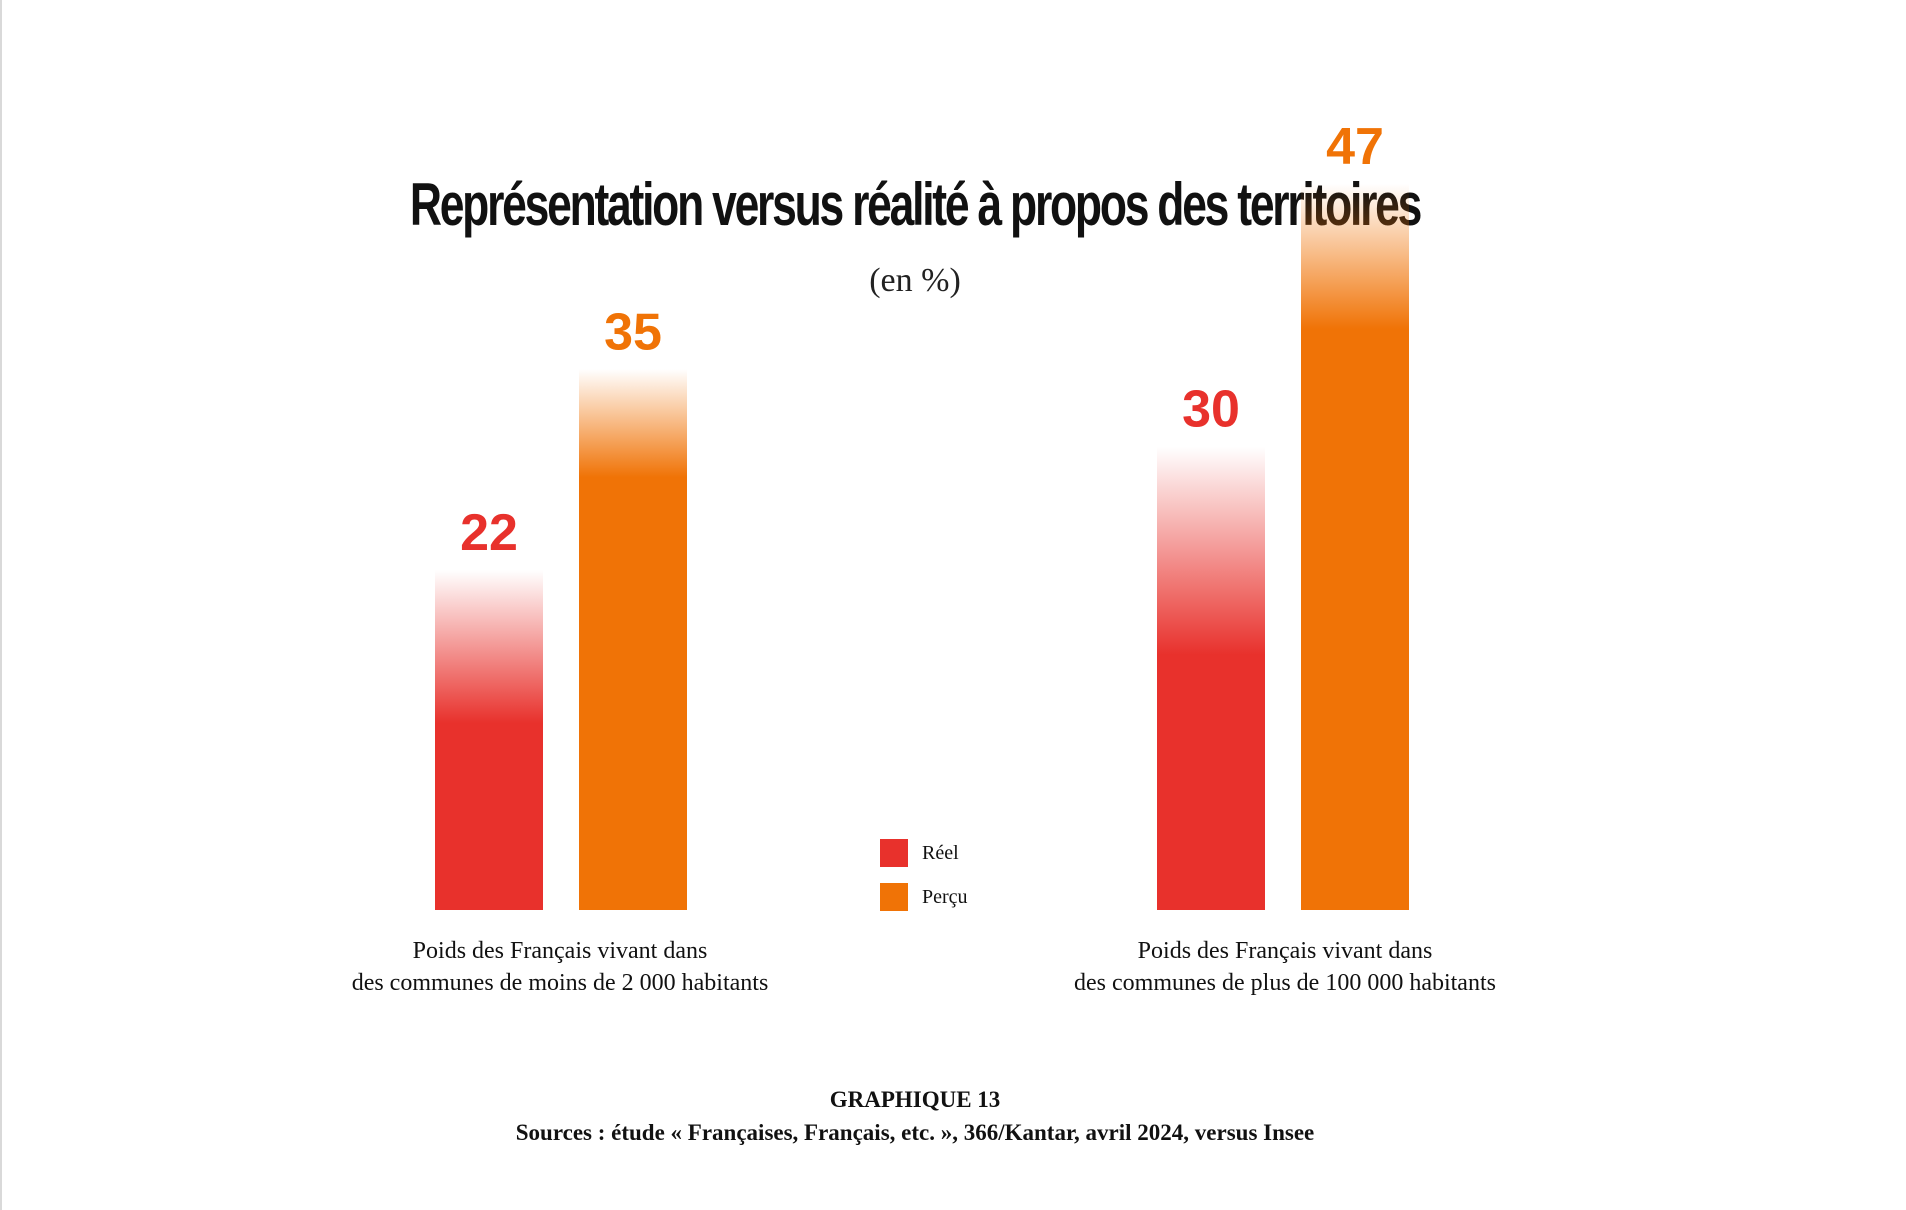 The image size is (1906, 1210). What do you see at coordinates (945, 896) in the screenshot?
I see `legend-label-percu: Perçu` at bounding box center [945, 896].